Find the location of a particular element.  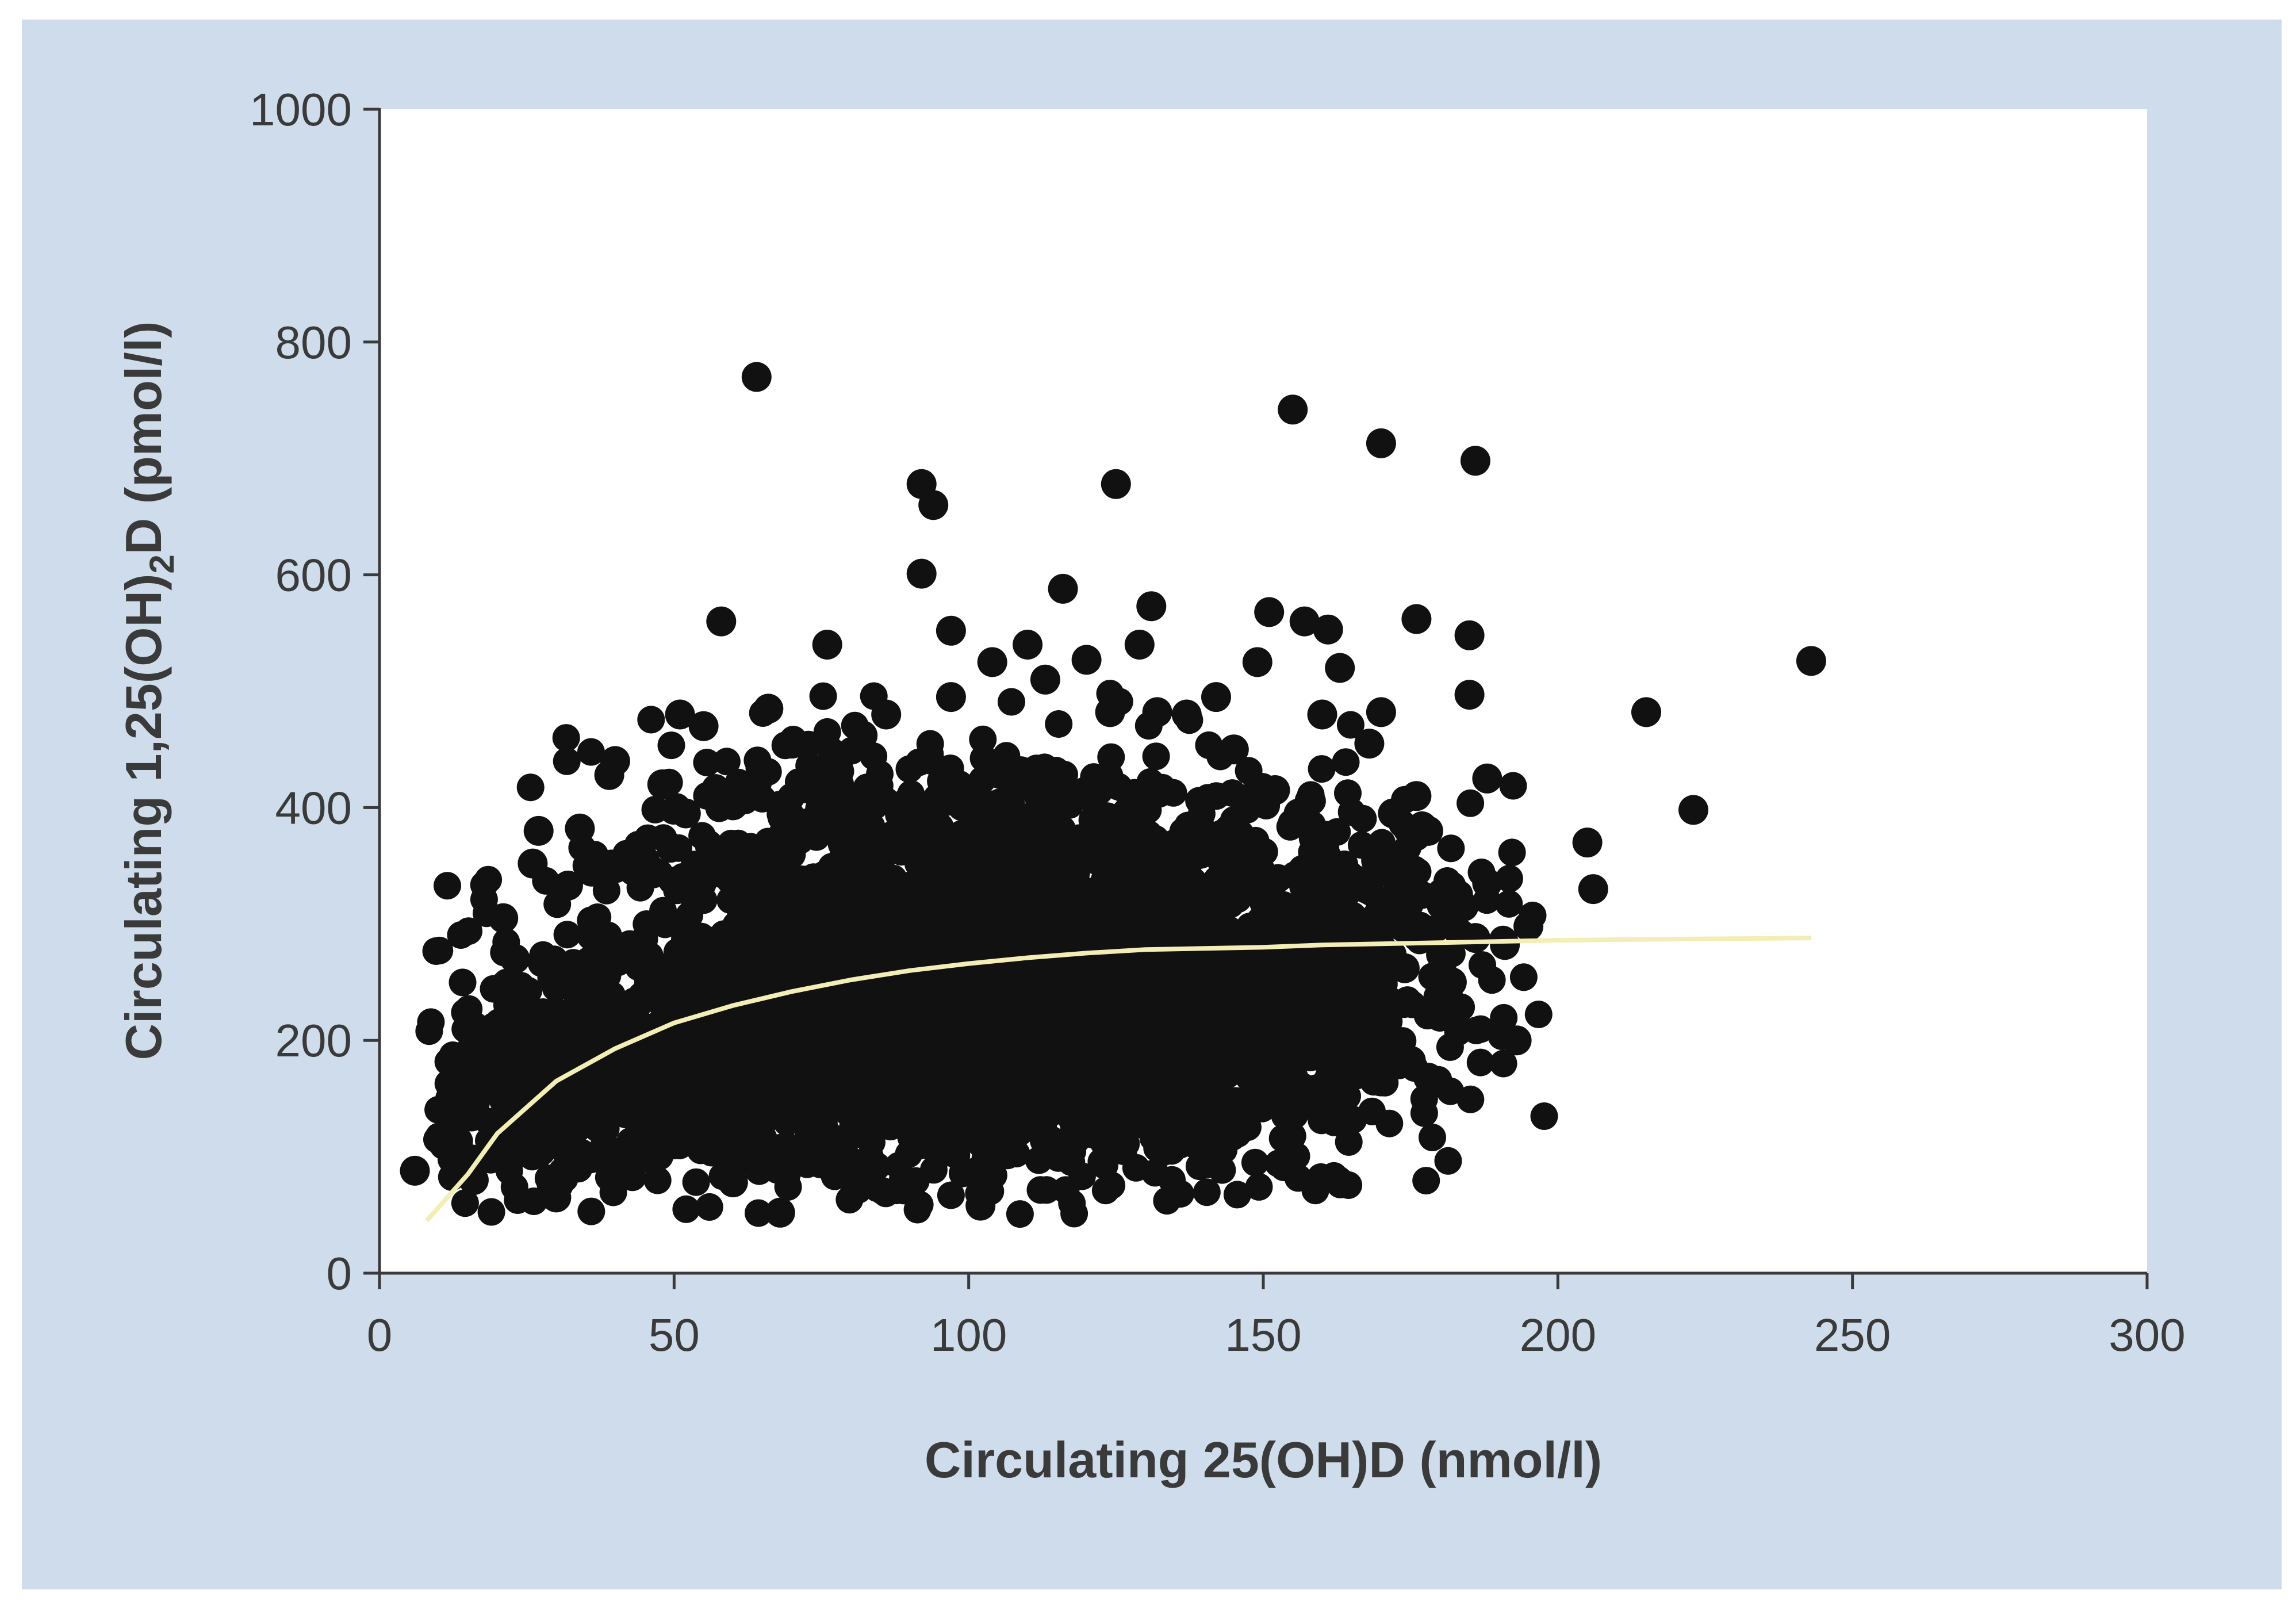

y-tick-label: 1000 is located at coordinates (301, 109).